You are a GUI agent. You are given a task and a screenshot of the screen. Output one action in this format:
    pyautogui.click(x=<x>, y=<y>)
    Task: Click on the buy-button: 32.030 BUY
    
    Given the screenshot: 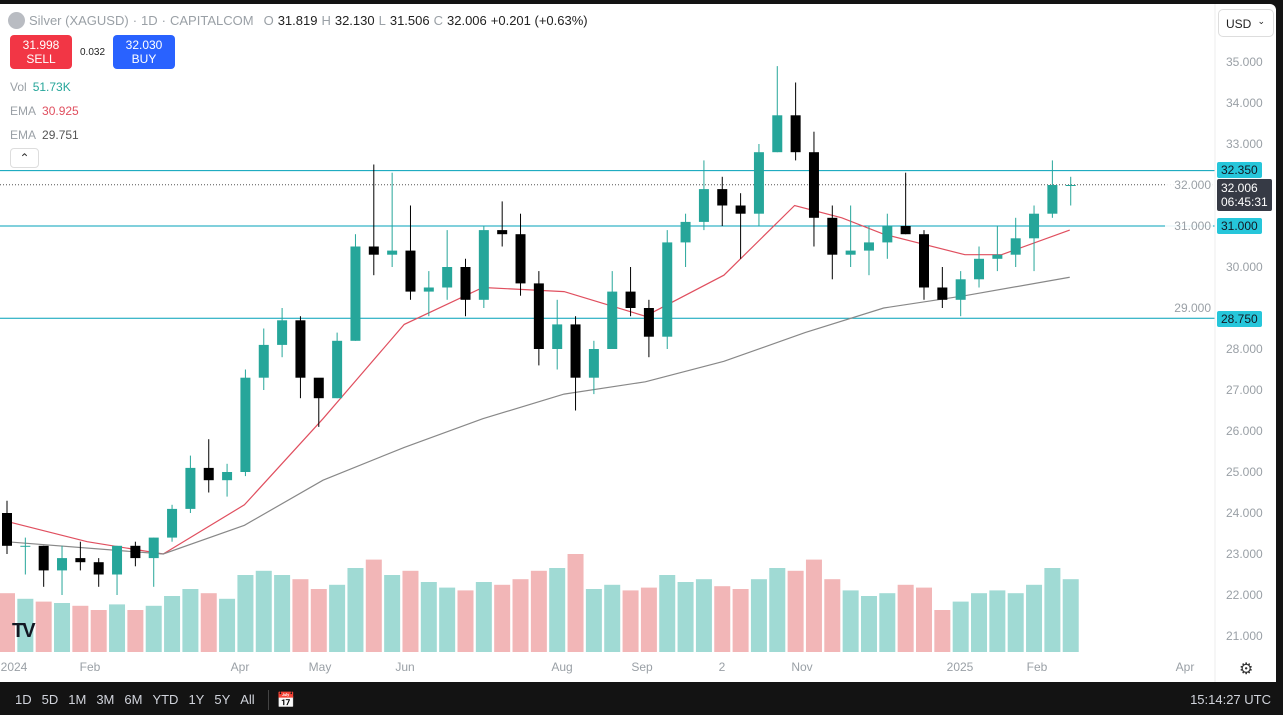 What is the action you would take?
    pyautogui.click(x=144, y=52)
    